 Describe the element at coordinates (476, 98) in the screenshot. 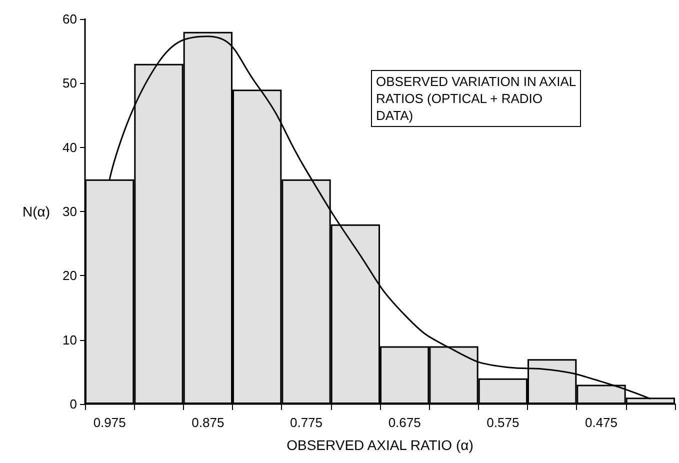

I see `annotation: OBSERVED VARIATION IN AXIAL RATIOS (OPTICAL + RADIO DATA)` at that location.